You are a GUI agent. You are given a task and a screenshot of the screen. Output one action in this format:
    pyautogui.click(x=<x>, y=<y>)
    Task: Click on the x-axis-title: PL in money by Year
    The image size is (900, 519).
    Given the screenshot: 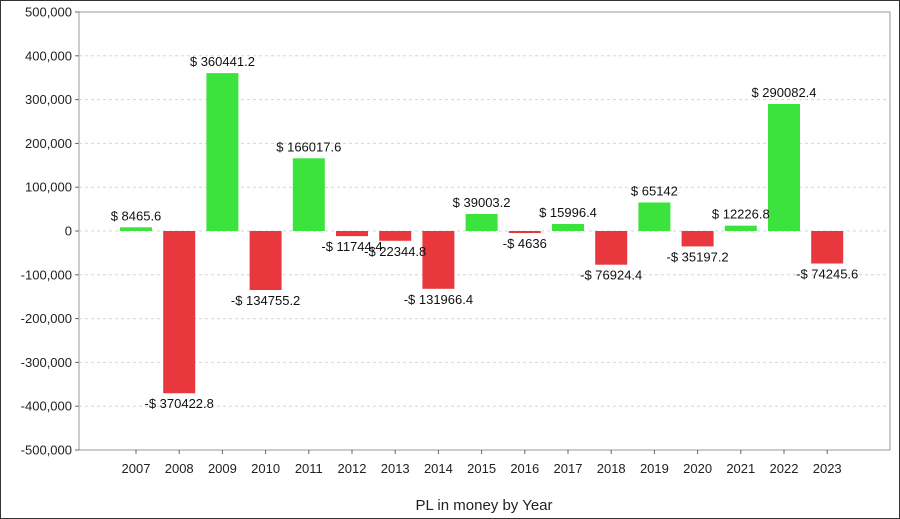 What is the action you would take?
    pyautogui.click(x=483, y=505)
    